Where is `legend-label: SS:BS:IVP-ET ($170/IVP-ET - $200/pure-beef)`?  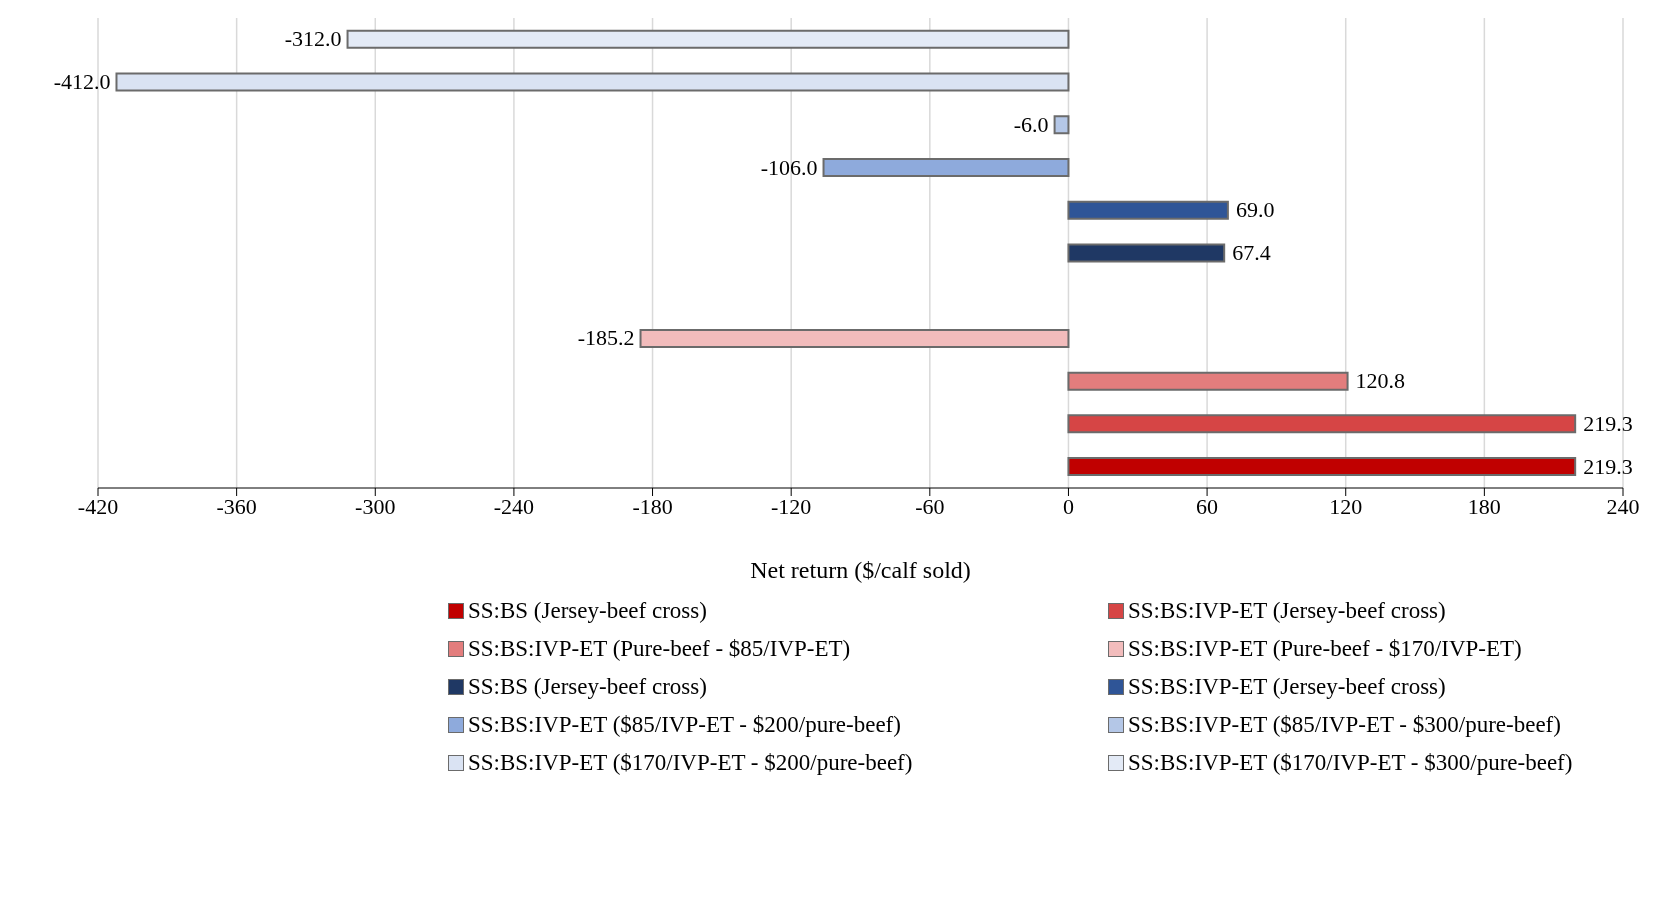 legend-label: SS:BS:IVP-ET ($170/IVP-ET - $200/pure-beef) is located at coordinates (690, 763).